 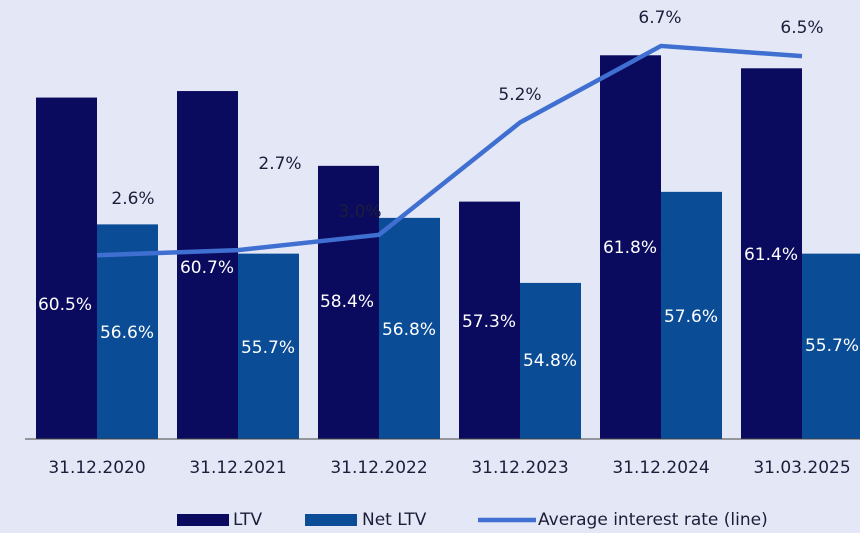 I want to click on data-label: 60.5%, so click(x=65, y=305).